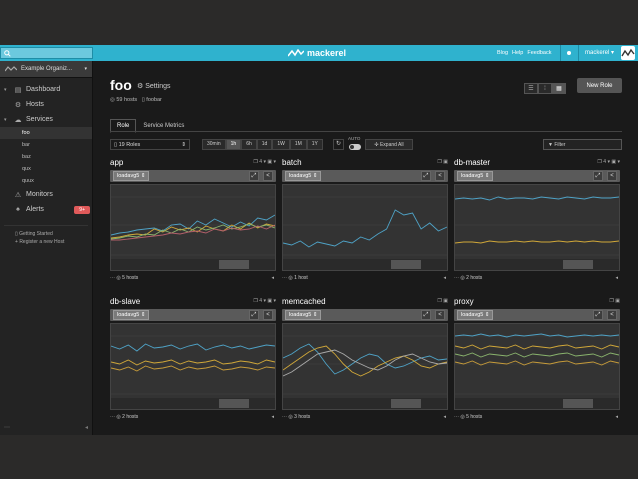  I want to click on tab-role: Role, so click(123, 126).